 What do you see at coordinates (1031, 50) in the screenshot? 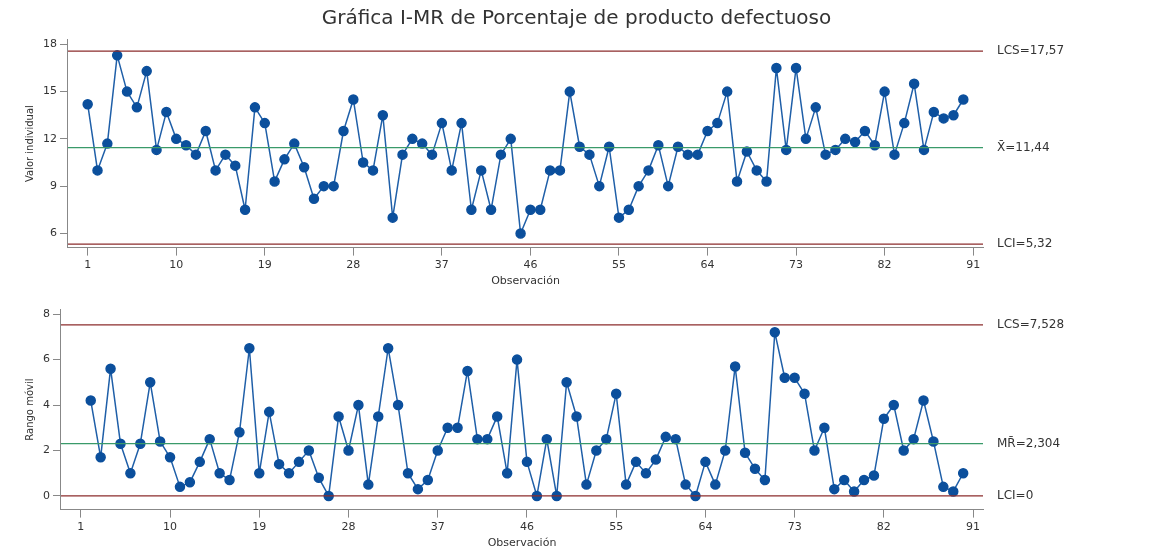
I see `ref-line-label: LCS=17,57` at bounding box center [1031, 50].